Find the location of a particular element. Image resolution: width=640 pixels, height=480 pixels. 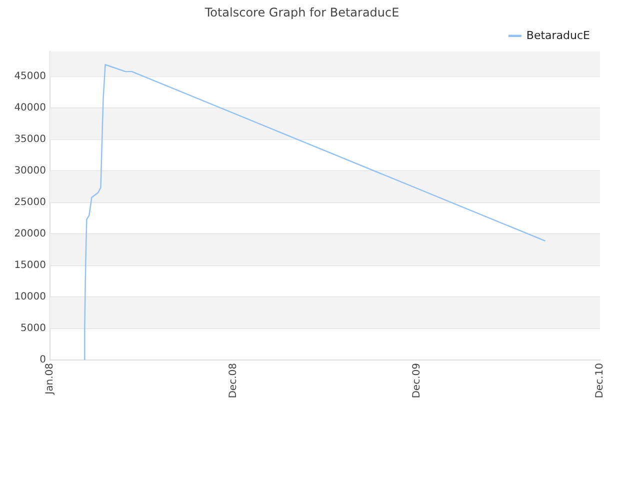

legend-label: BetaraducE is located at coordinates (558, 35).